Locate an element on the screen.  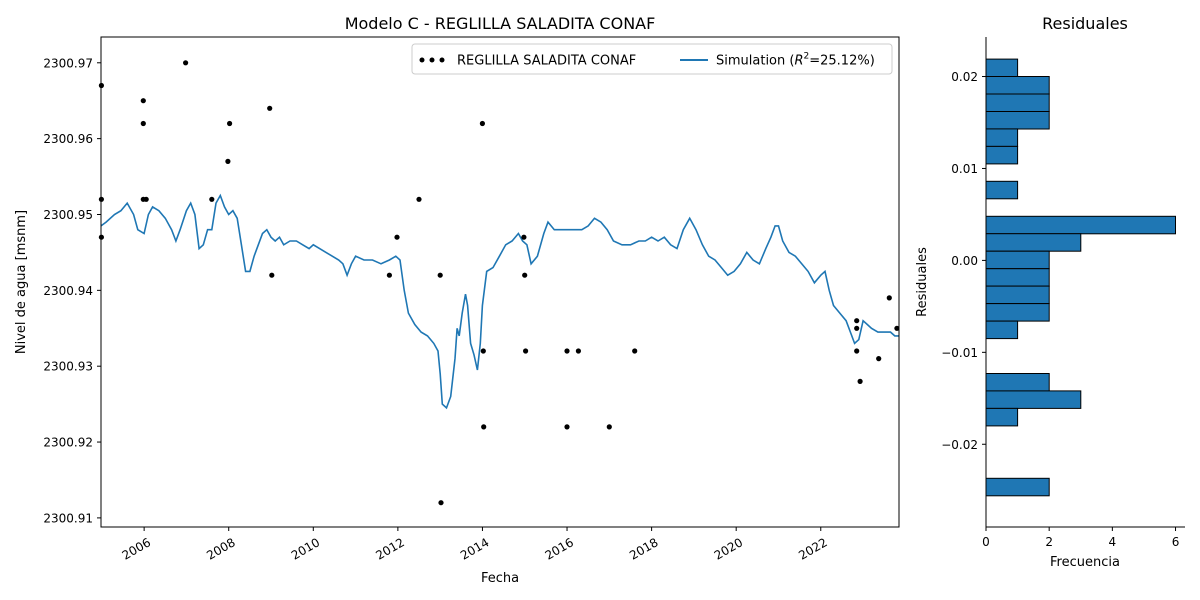
residuals-y-axis: −0.02 −0.01 0.00 0.01 0.02 is located at coordinates (963, 261).